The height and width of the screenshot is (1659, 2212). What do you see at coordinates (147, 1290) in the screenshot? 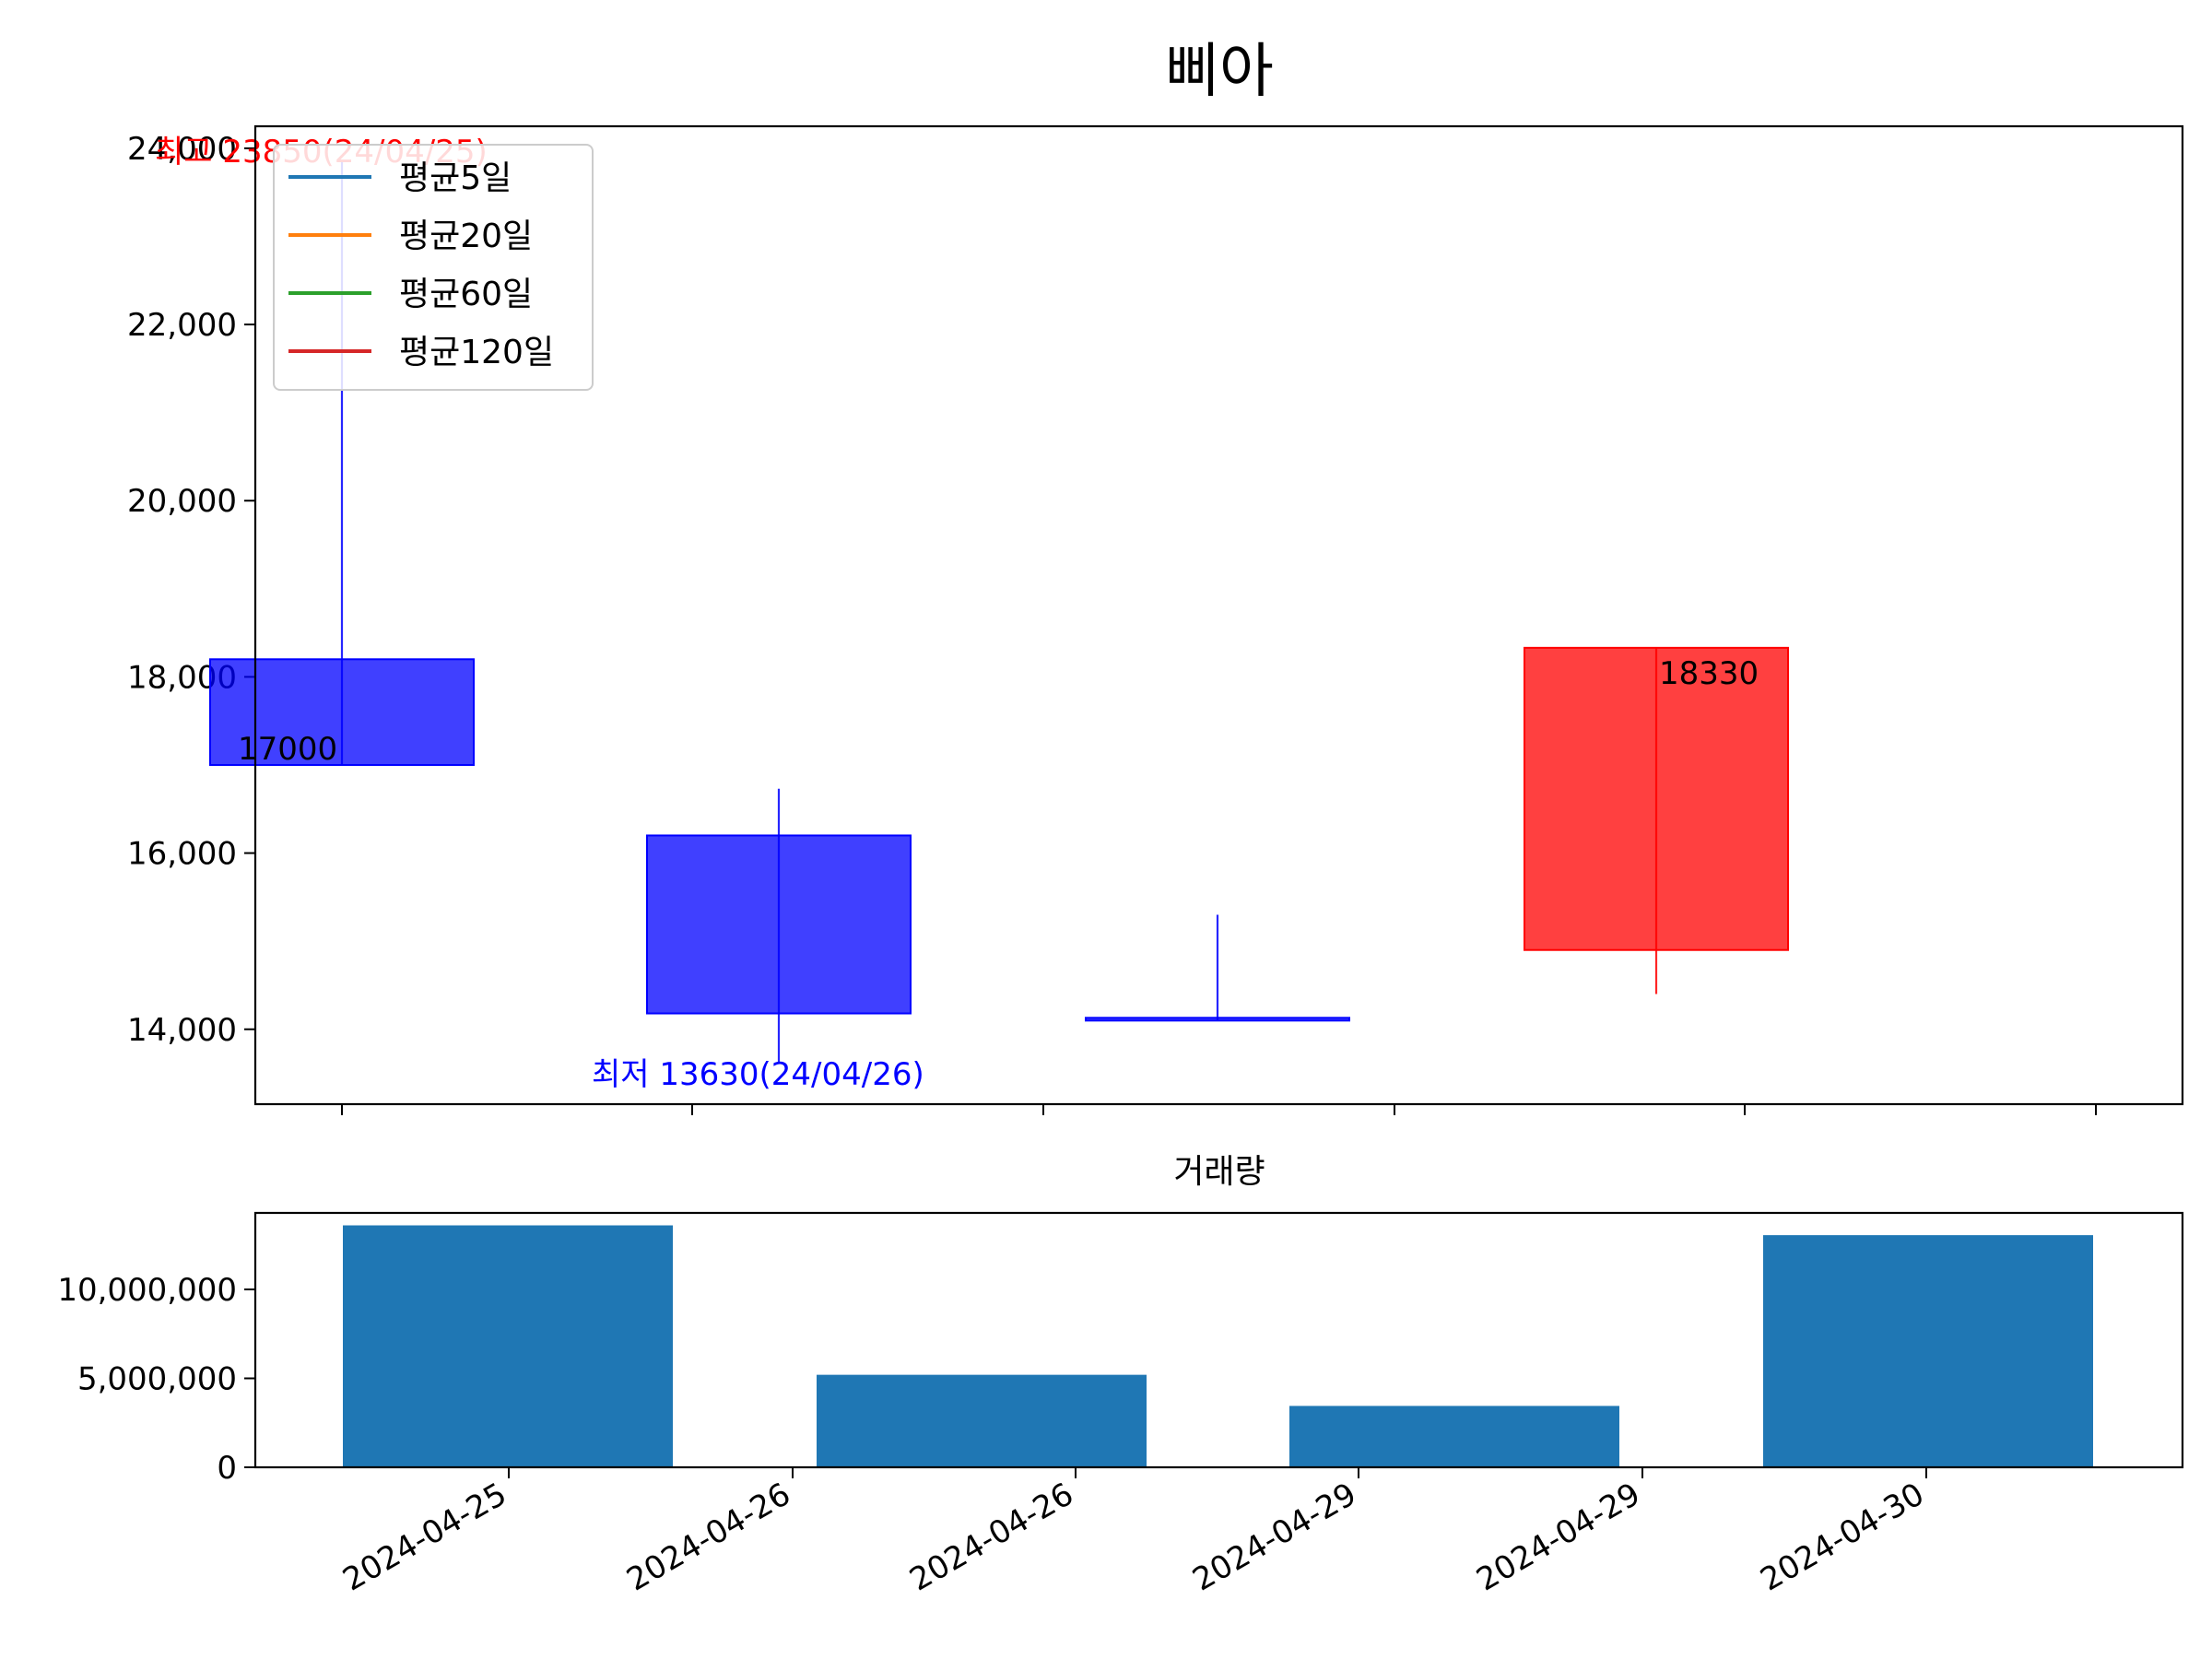
I see `volume-y-tick-label: 10,000,000` at bounding box center [147, 1290].